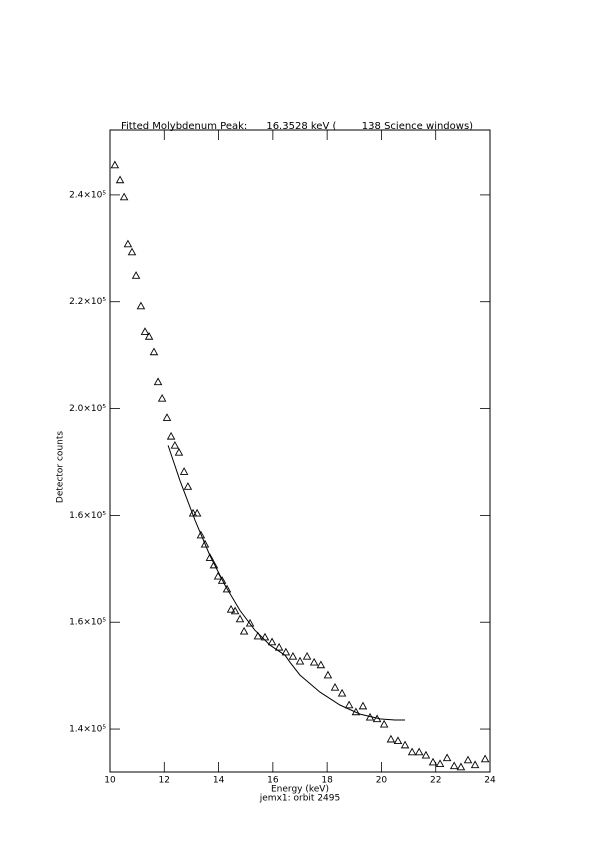  I want to click on x-tick-label: 14, so click(219, 781).